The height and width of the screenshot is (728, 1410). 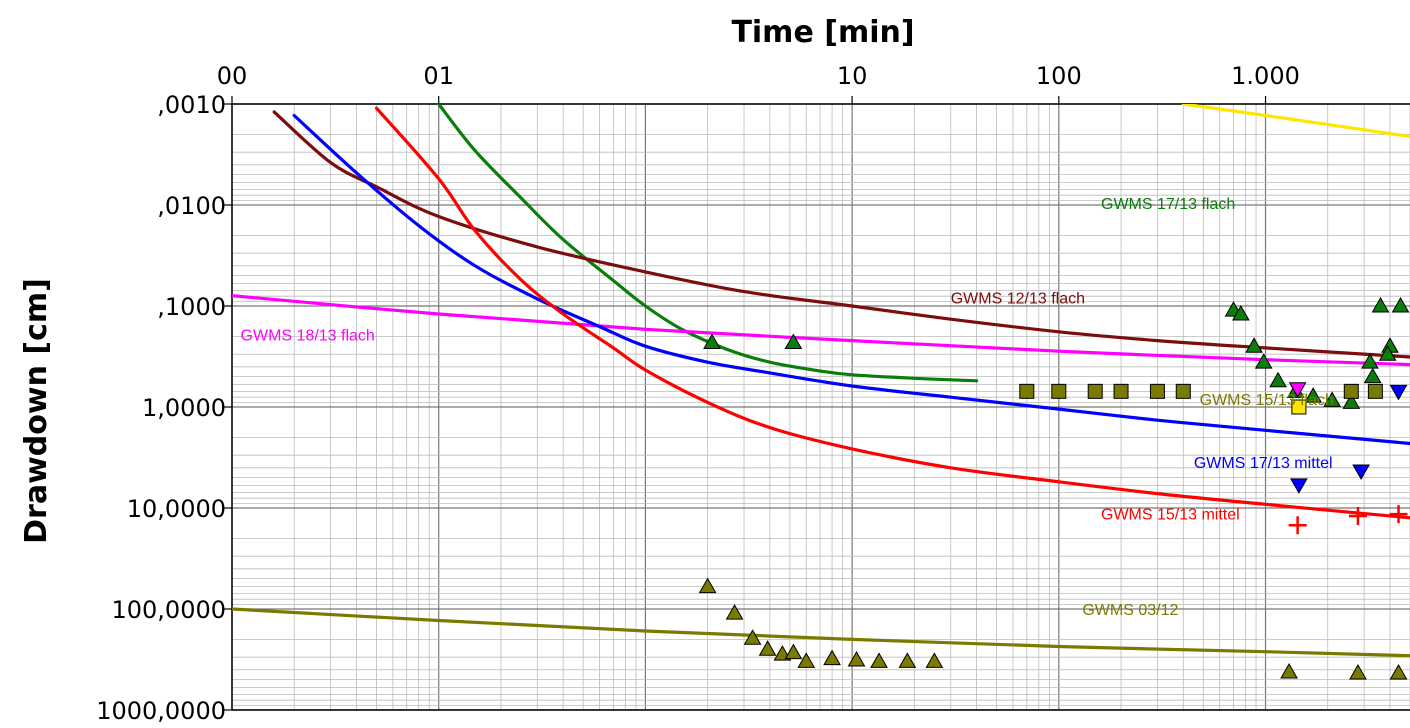 I want to click on label-gwms-03-12: GWMS 03/12, so click(x=1130, y=610).